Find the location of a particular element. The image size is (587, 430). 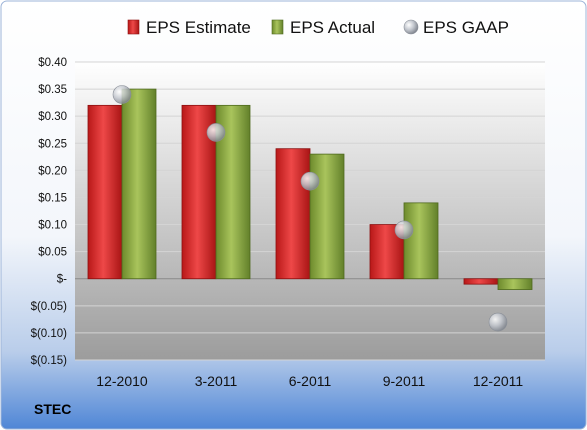

x-category-label: 6-2011 is located at coordinates (310, 381).